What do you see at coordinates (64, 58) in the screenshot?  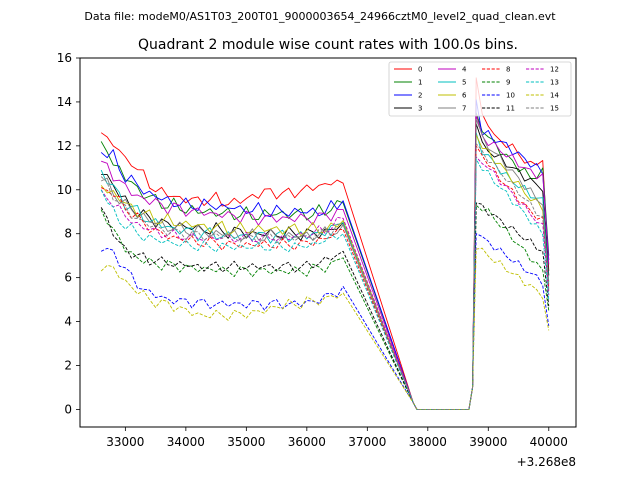 I see `y-tick-label: 16` at bounding box center [64, 58].